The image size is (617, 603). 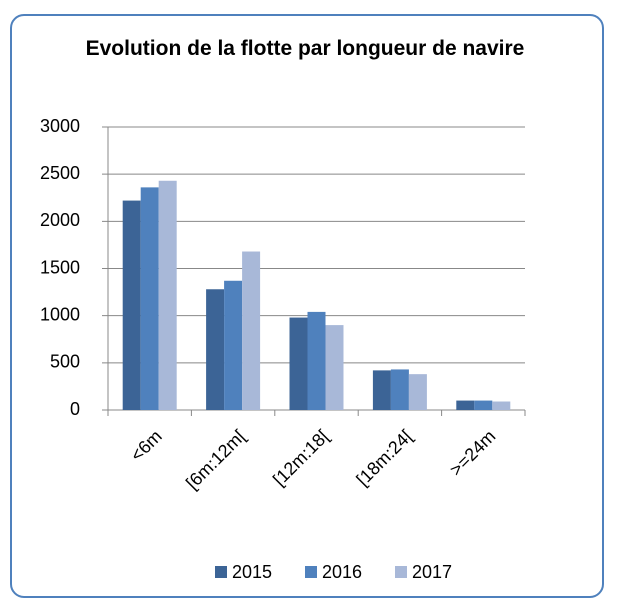 I want to click on y-tick-label: 1500, so click(x=60, y=267).